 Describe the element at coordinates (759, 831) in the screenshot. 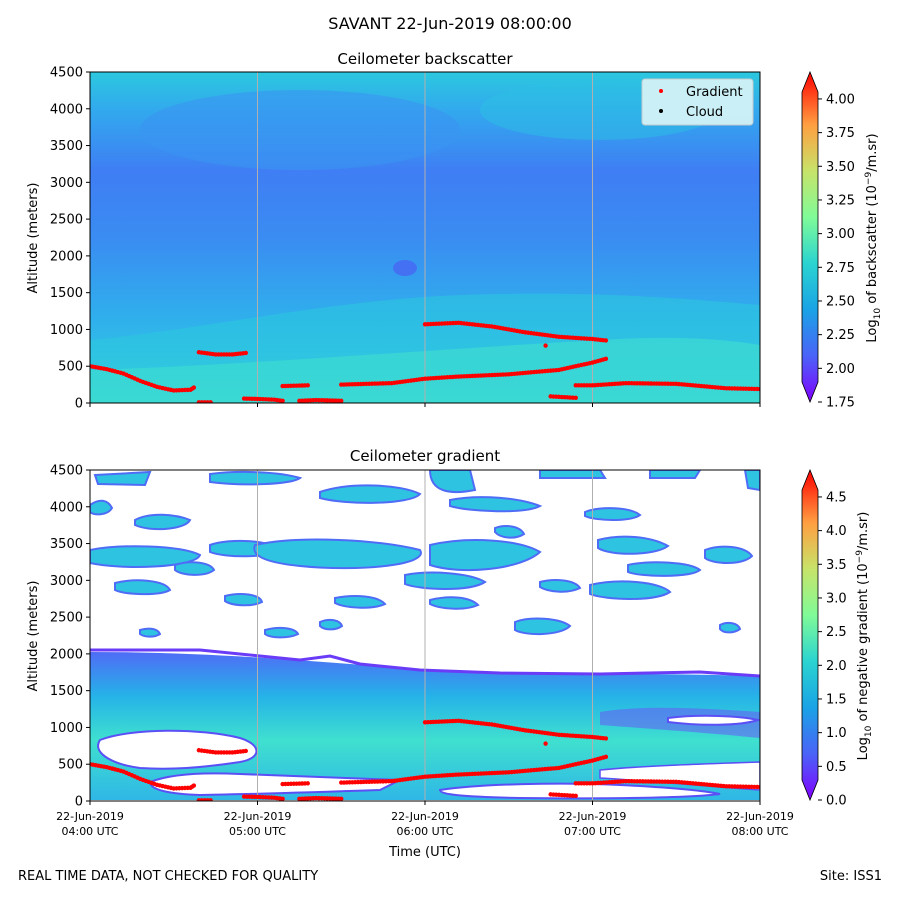

I see `xtick-time-label: 08:00 UTC` at that location.